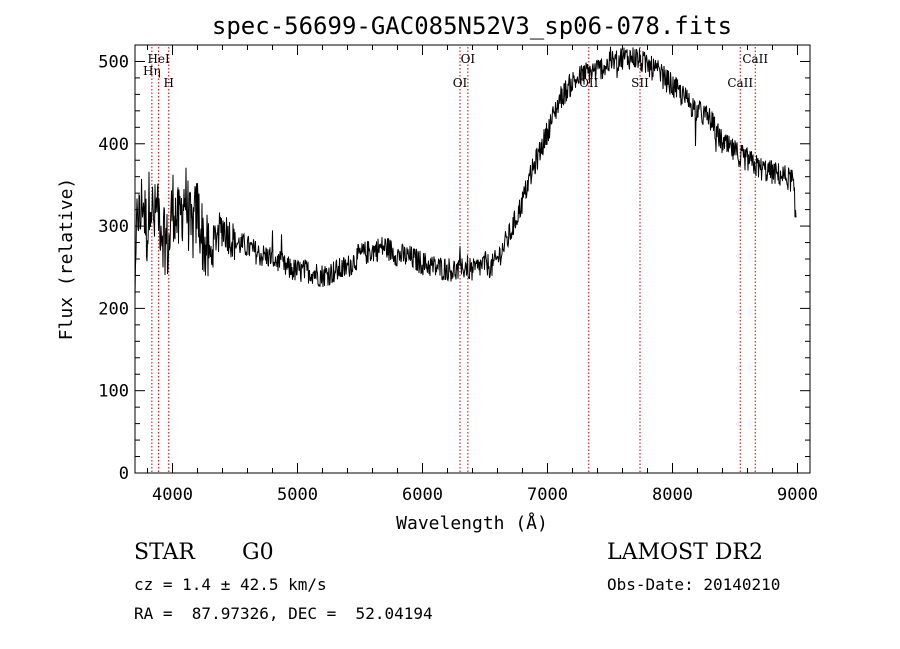  I want to click on y-tick-label: 400, so click(113, 145).